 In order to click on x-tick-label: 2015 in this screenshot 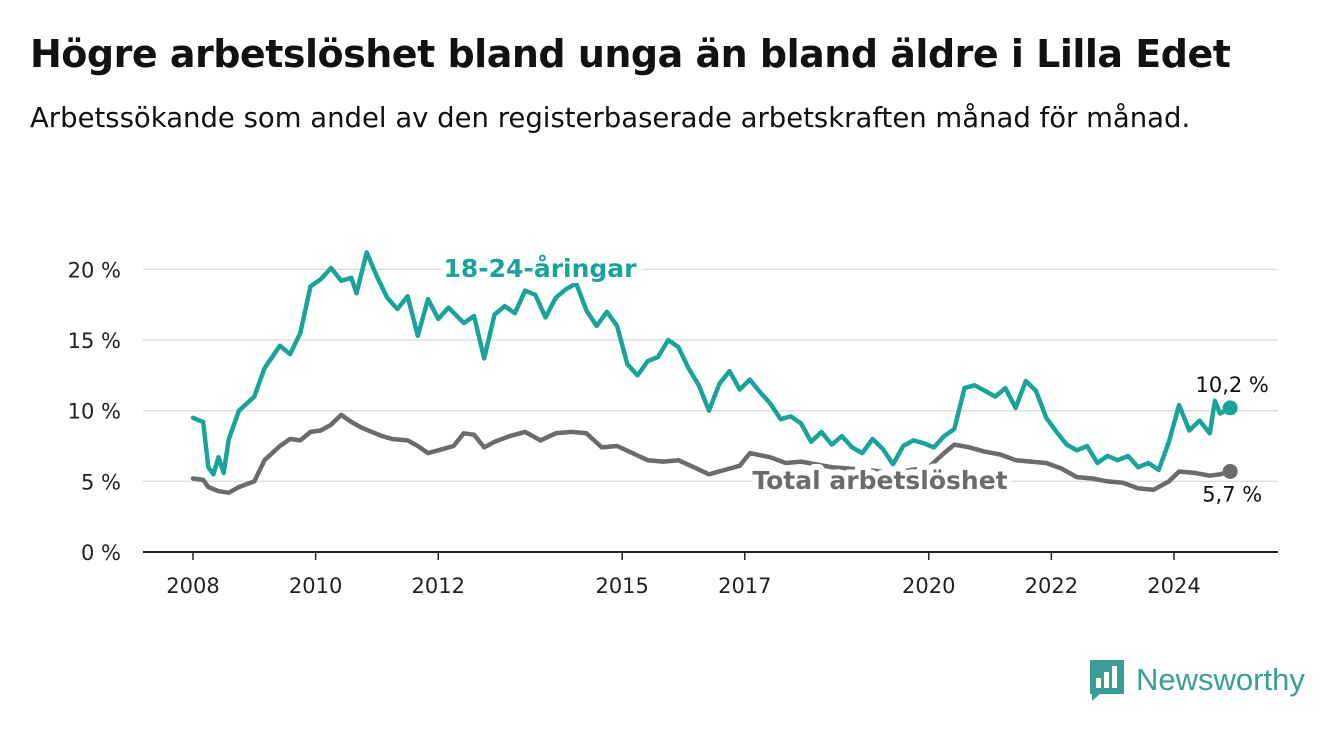, I will do `click(621, 586)`.